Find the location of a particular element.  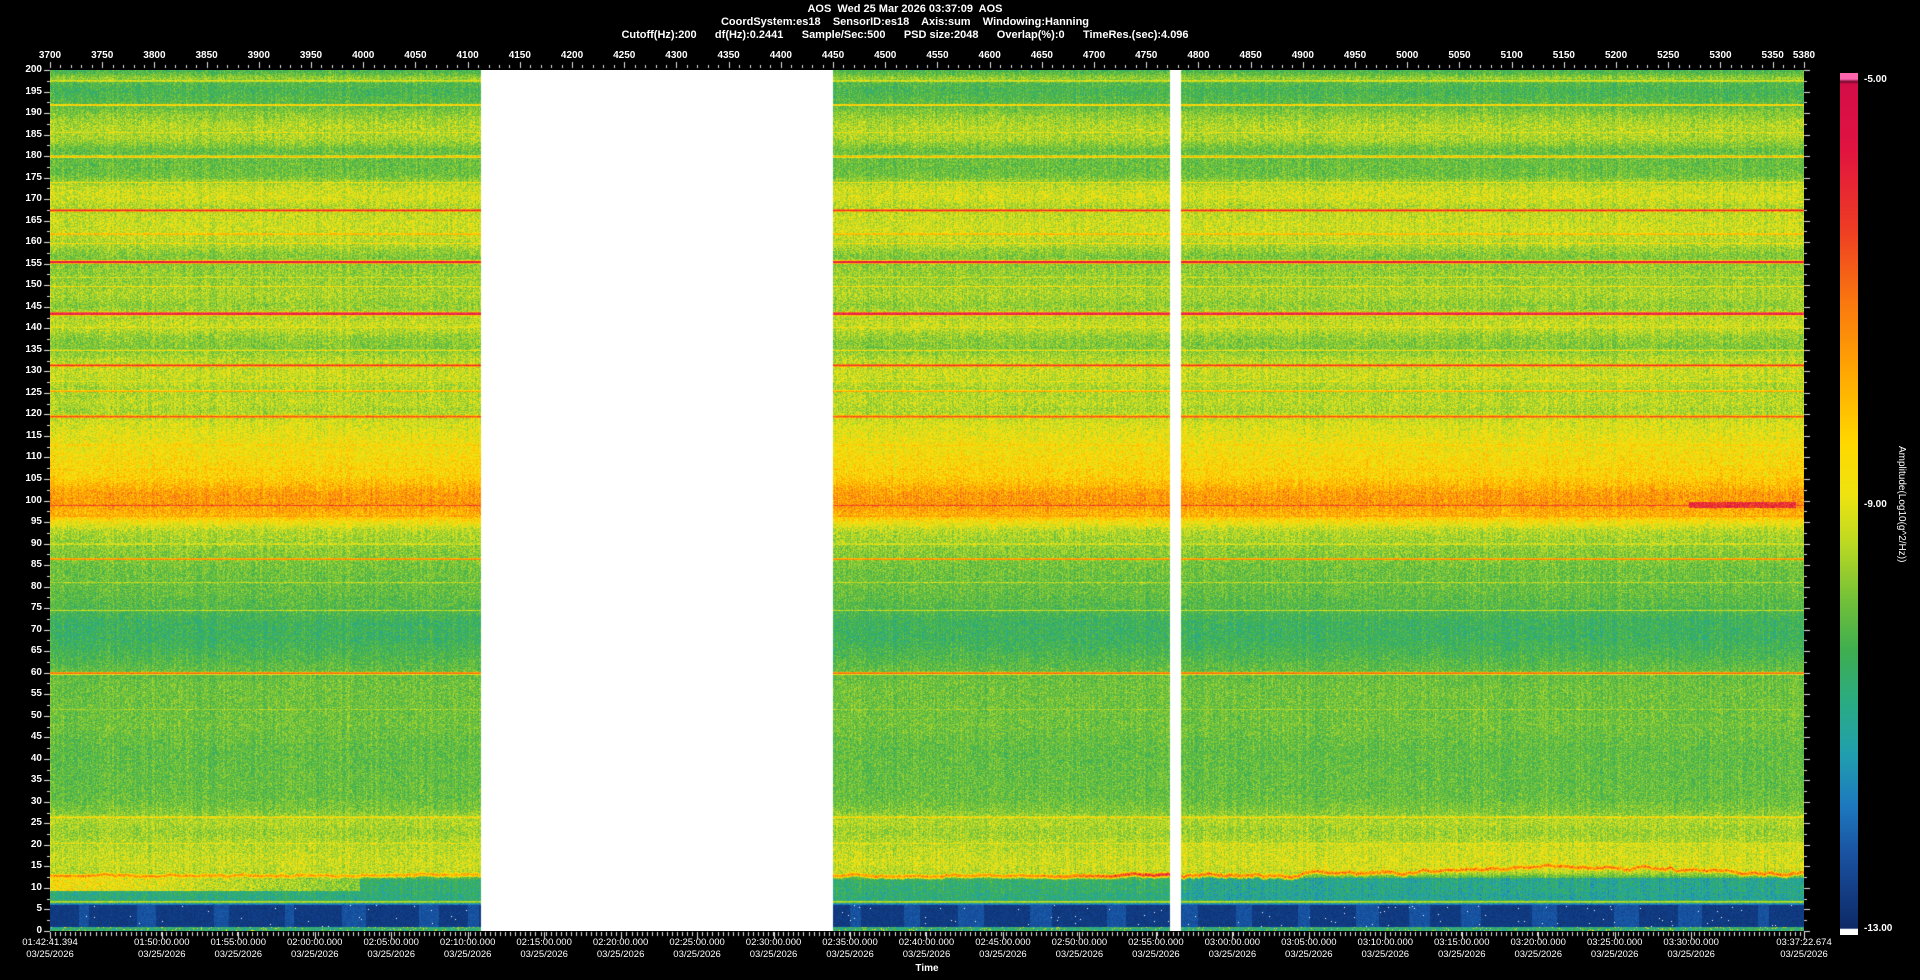

freq-axis-tick-label: 35 is located at coordinates (36, 780).